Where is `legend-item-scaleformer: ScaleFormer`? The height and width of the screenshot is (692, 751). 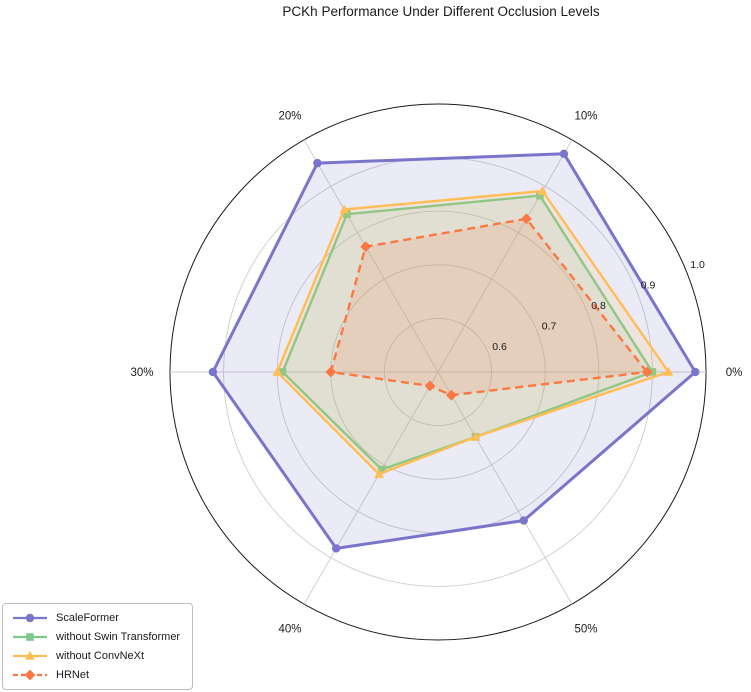
legend-item-scaleformer: ScaleFormer is located at coordinates (95, 618).